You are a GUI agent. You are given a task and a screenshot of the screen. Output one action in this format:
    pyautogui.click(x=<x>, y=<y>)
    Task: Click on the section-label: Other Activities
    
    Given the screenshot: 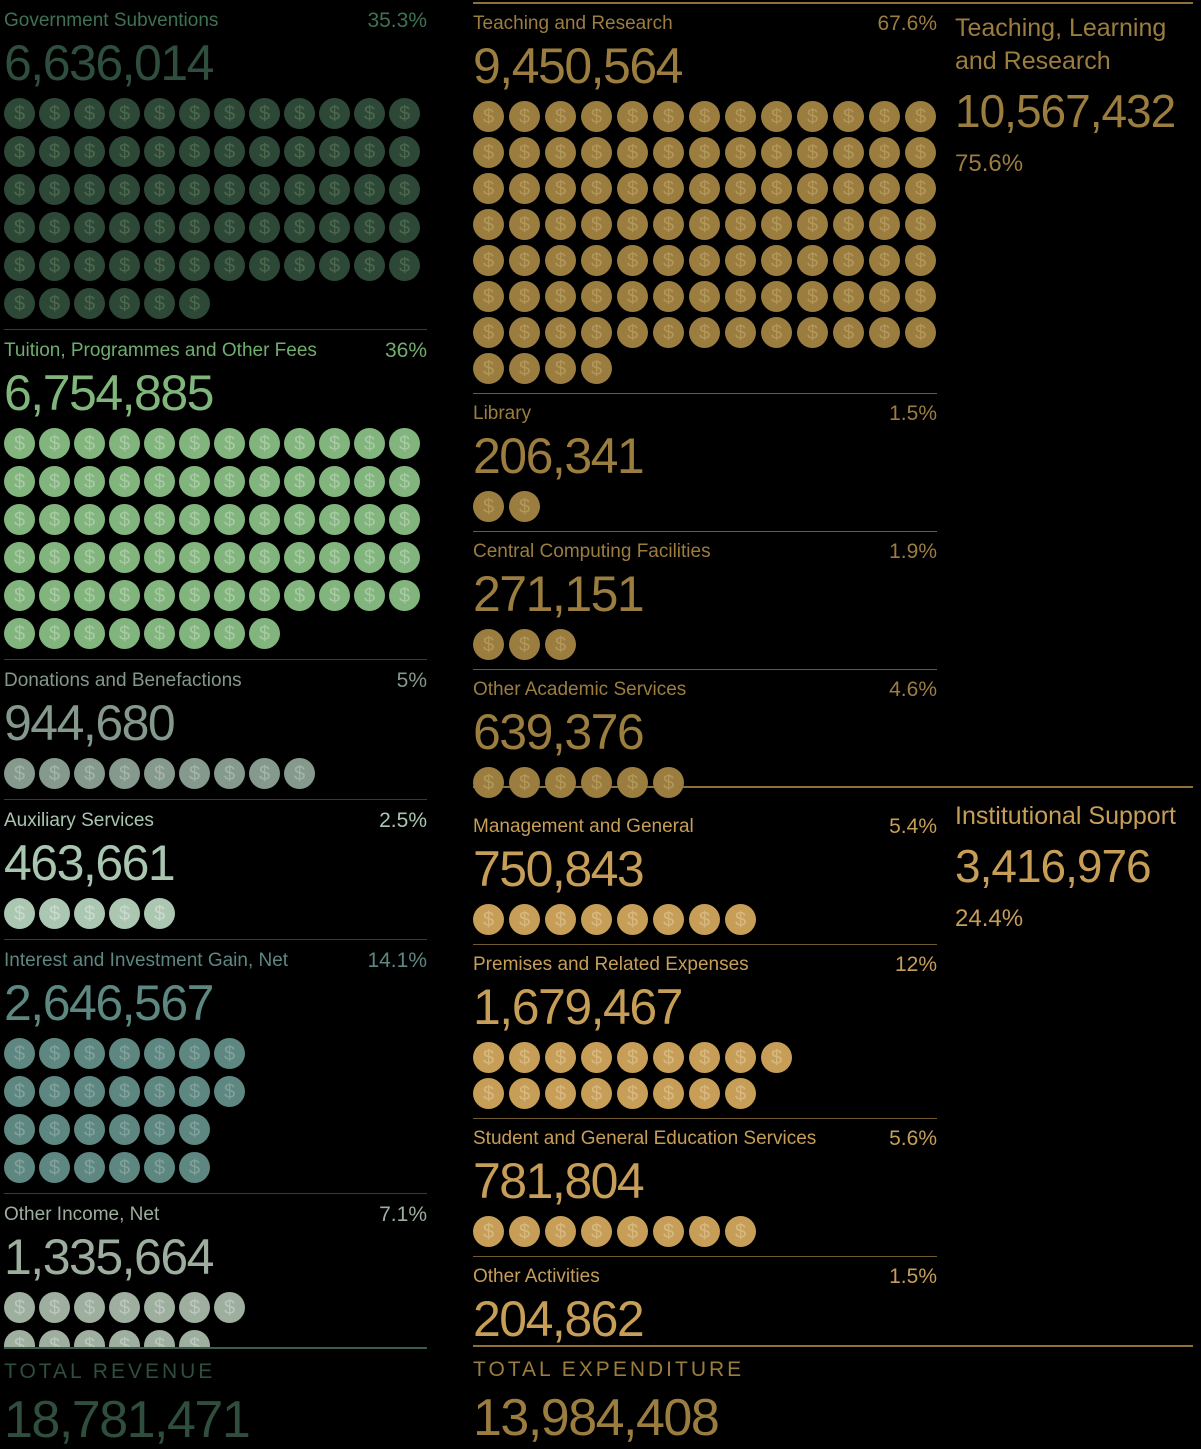 What is the action you would take?
    pyautogui.click(x=536, y=1276)
    